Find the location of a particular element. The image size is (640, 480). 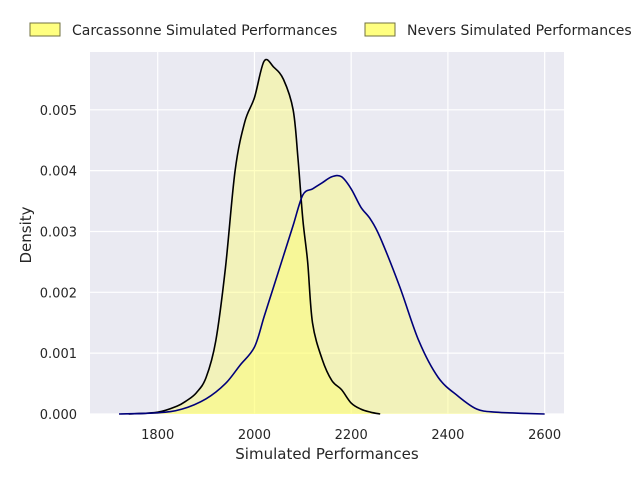

y-tick-label: 0.004 is located at coordinates (58, 172).